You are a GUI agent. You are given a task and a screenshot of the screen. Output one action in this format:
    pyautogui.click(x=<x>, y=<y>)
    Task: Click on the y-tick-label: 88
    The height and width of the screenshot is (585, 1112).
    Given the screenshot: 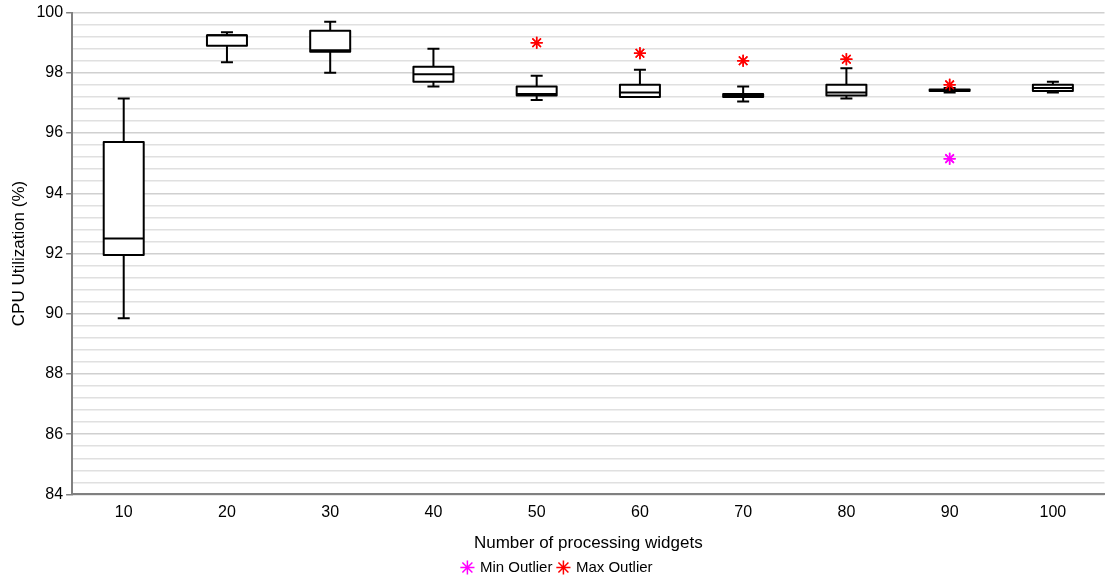 What is the action you would take?
    pyautogui.click(x=54, y=373)
    